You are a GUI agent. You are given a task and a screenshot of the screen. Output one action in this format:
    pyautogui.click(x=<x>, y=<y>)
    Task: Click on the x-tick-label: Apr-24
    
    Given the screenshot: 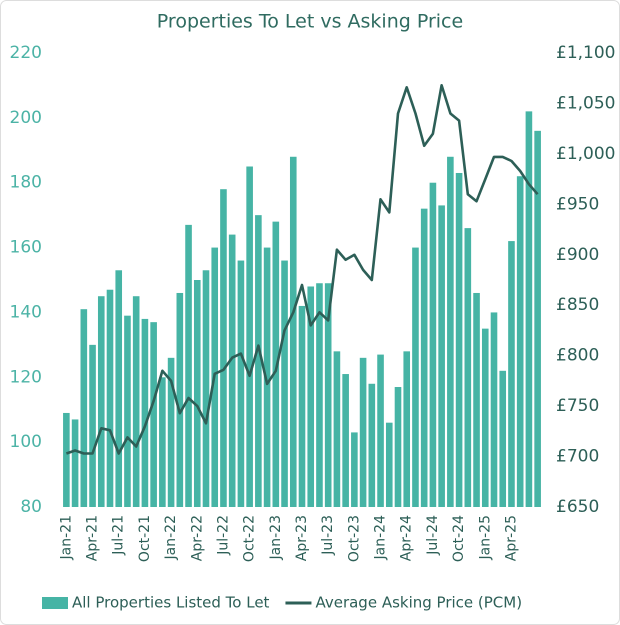 What is the action you would take?
    pyautogui.click(x=407, y=538)
    